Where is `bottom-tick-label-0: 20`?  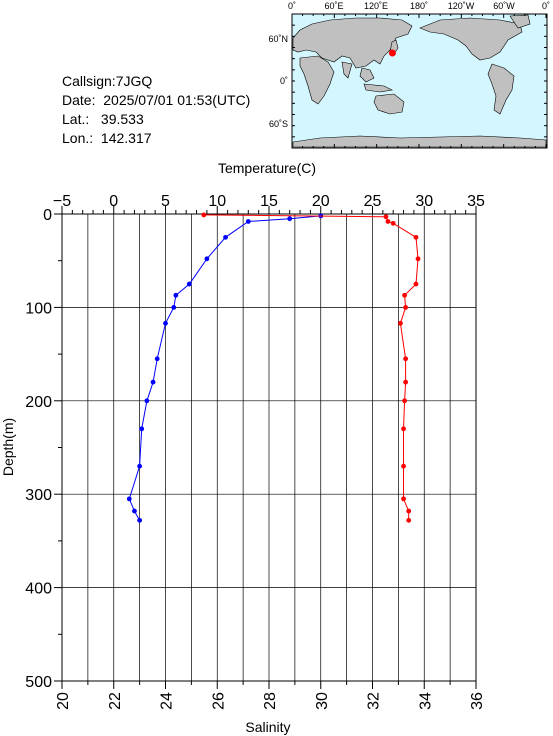
bottom-tick-label-0: 20 is located at coordinates (63, 701).